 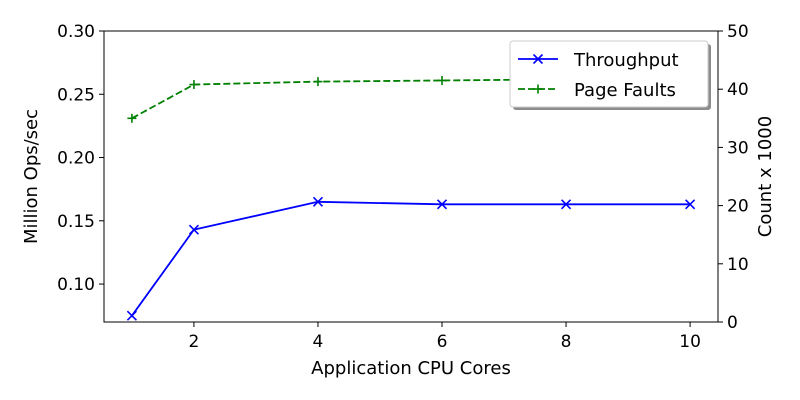 I want to click on x-tick-label: 8, so click(x=566, y=342).